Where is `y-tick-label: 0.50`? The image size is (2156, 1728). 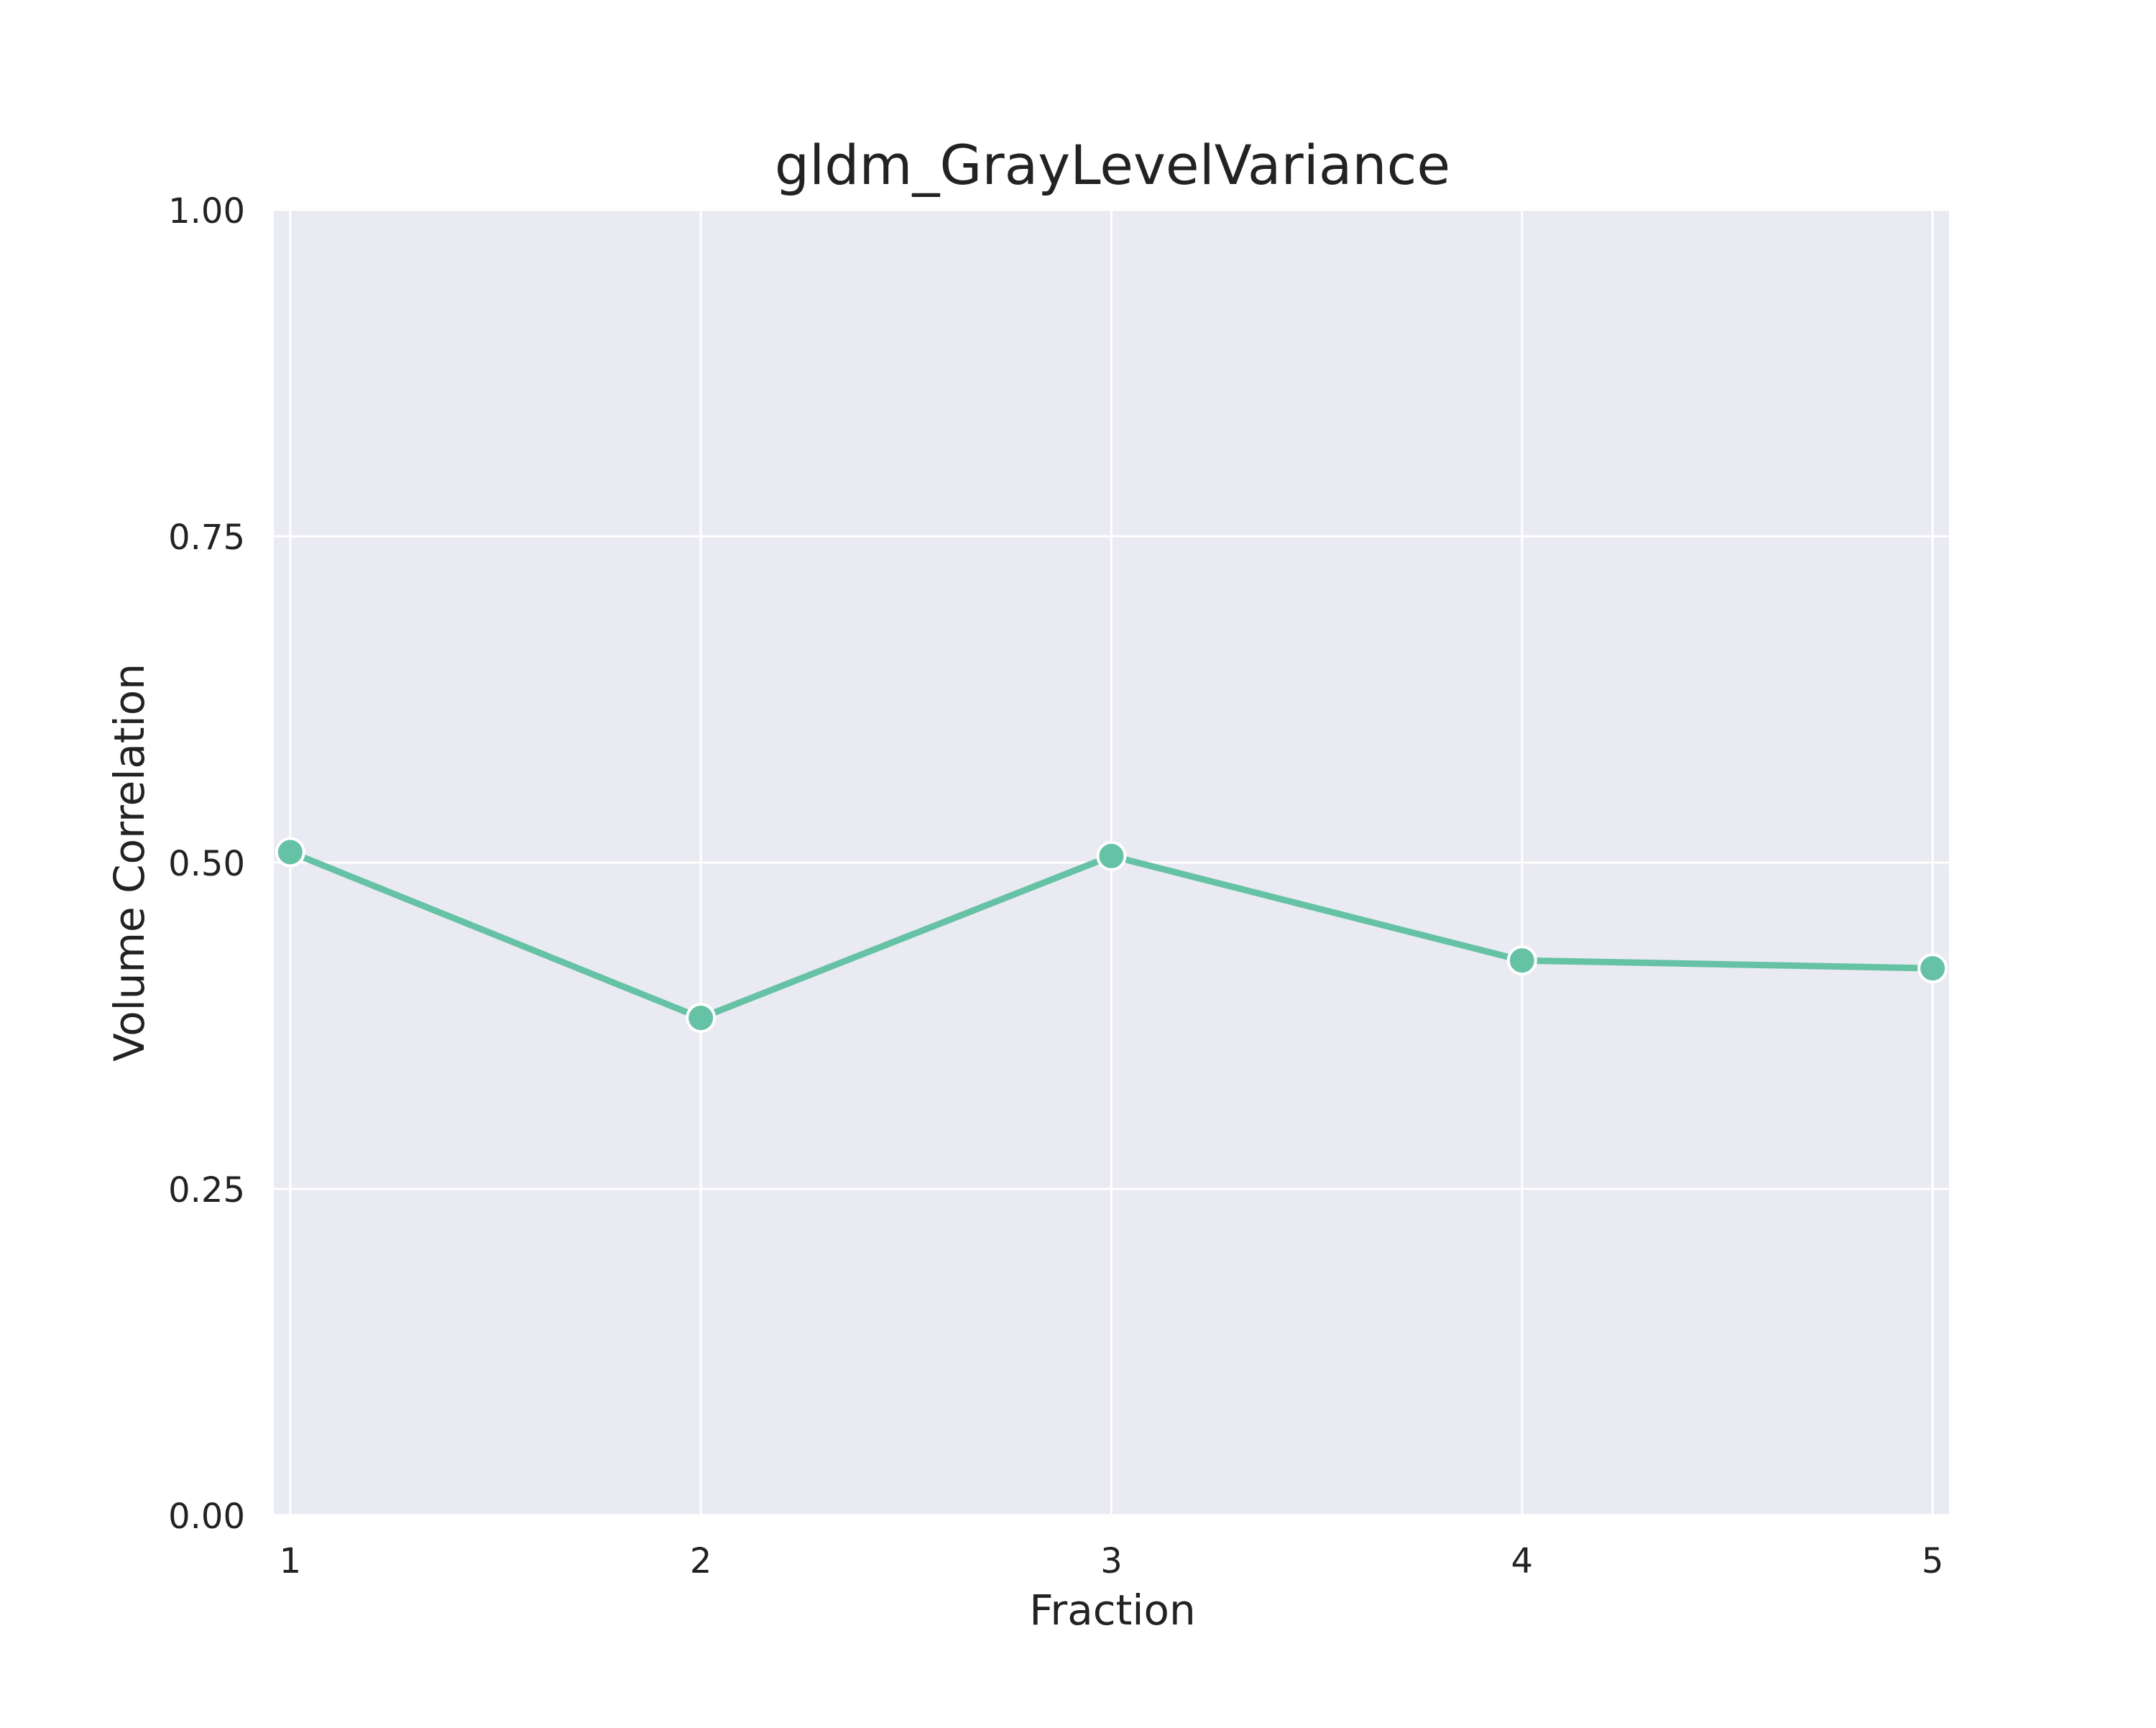 y-tick-label: 0.50 is located at coordinates (206, 864).